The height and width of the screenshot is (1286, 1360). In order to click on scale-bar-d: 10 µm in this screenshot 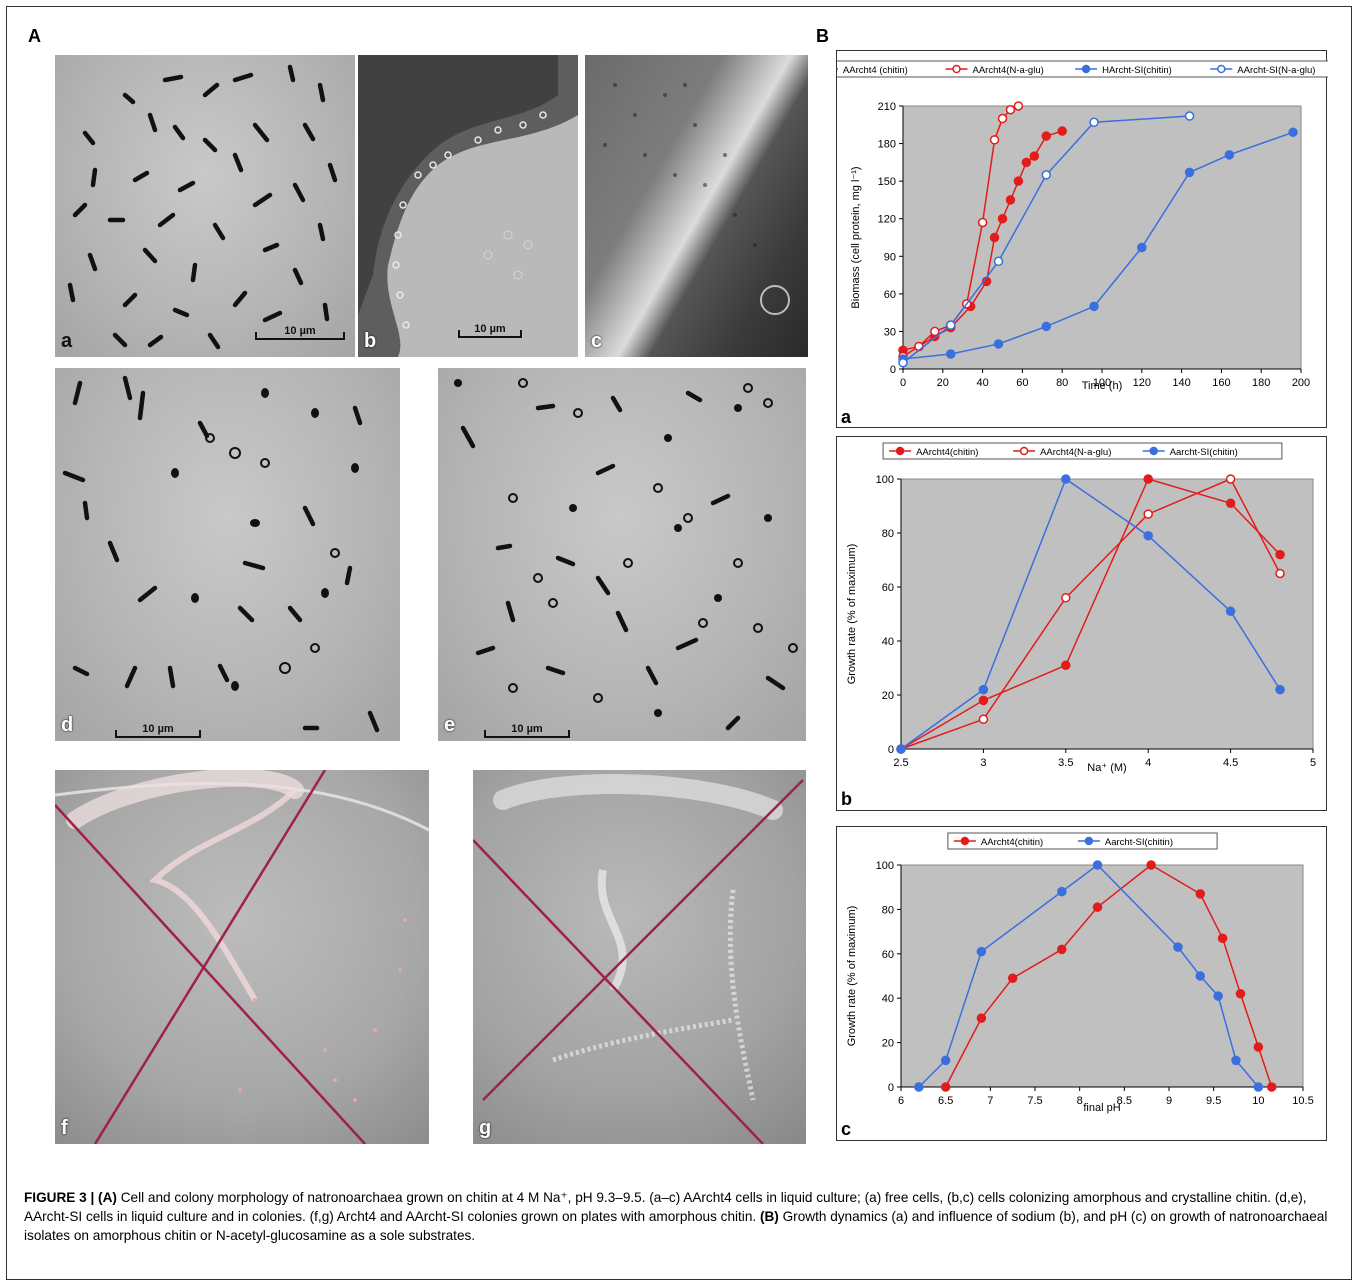, I will do `click(158, 730)`.